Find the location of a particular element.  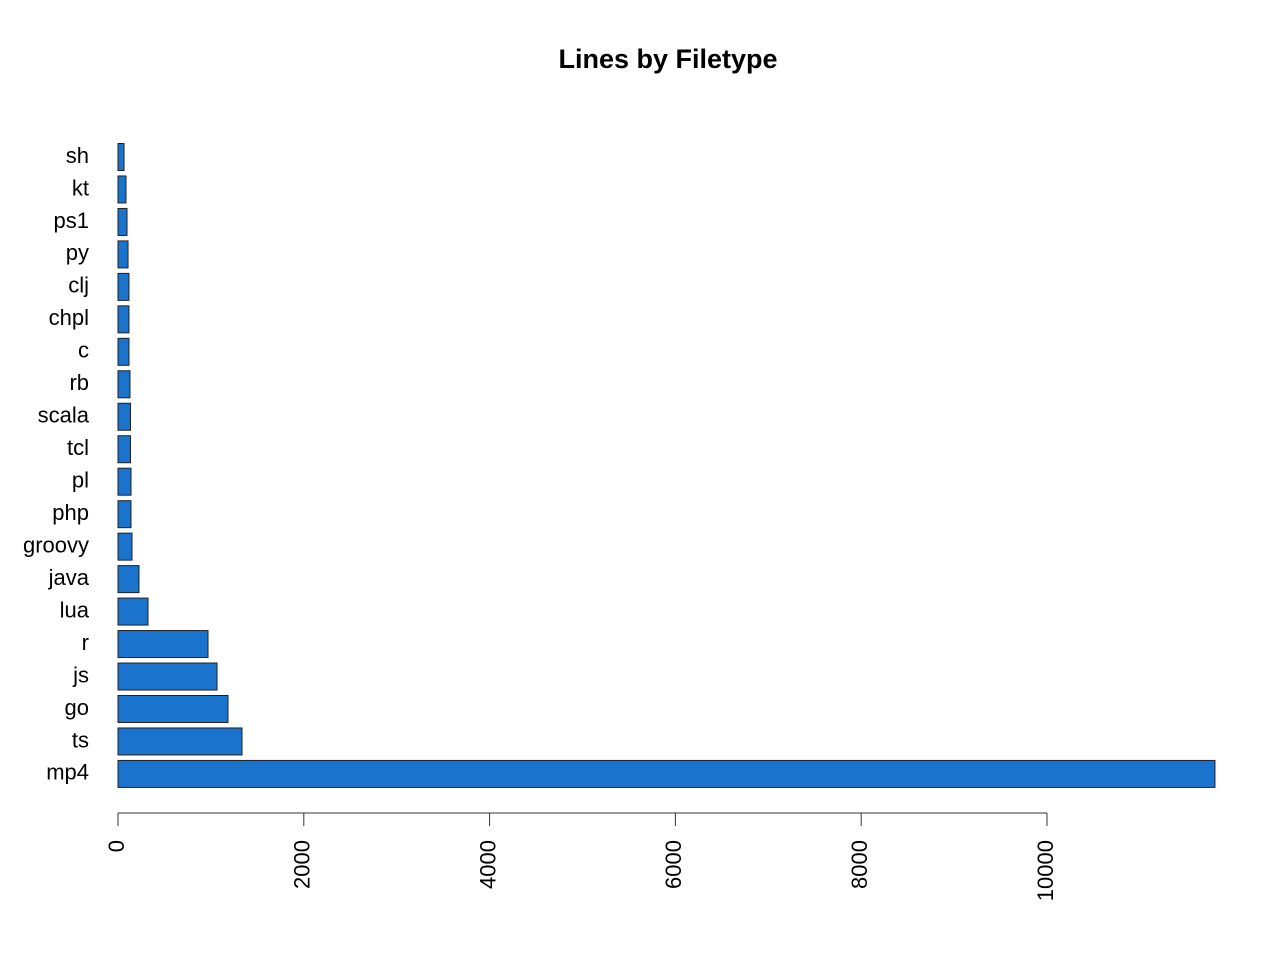

y-tick-label: py is located at coordinates (77, 252).